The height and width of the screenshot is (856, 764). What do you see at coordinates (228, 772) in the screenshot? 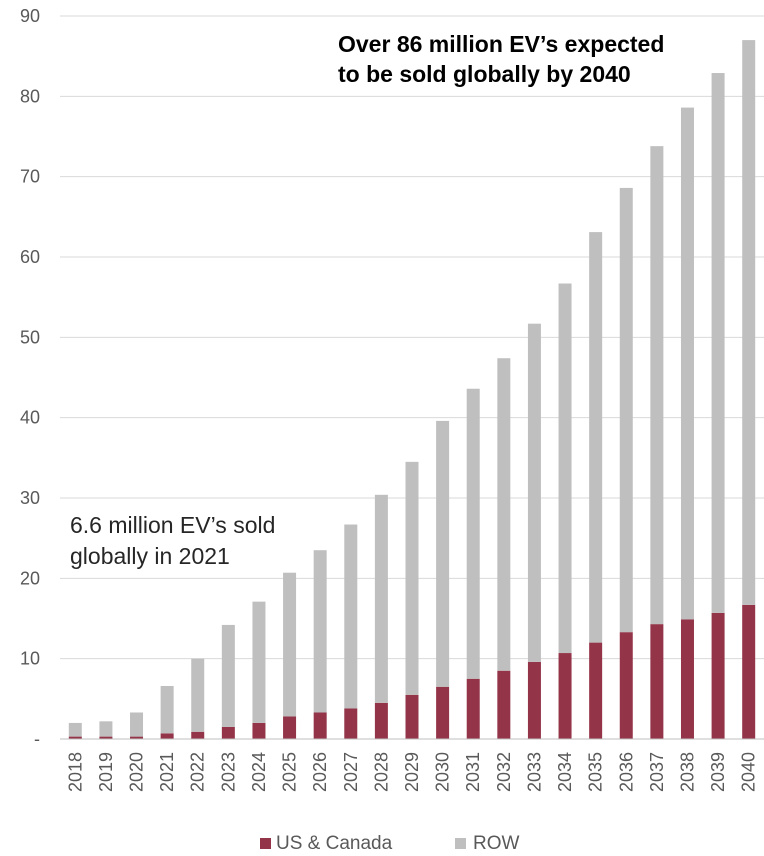
I see `x-tick-label-2023: 2023` at bounding box center [228, 772].